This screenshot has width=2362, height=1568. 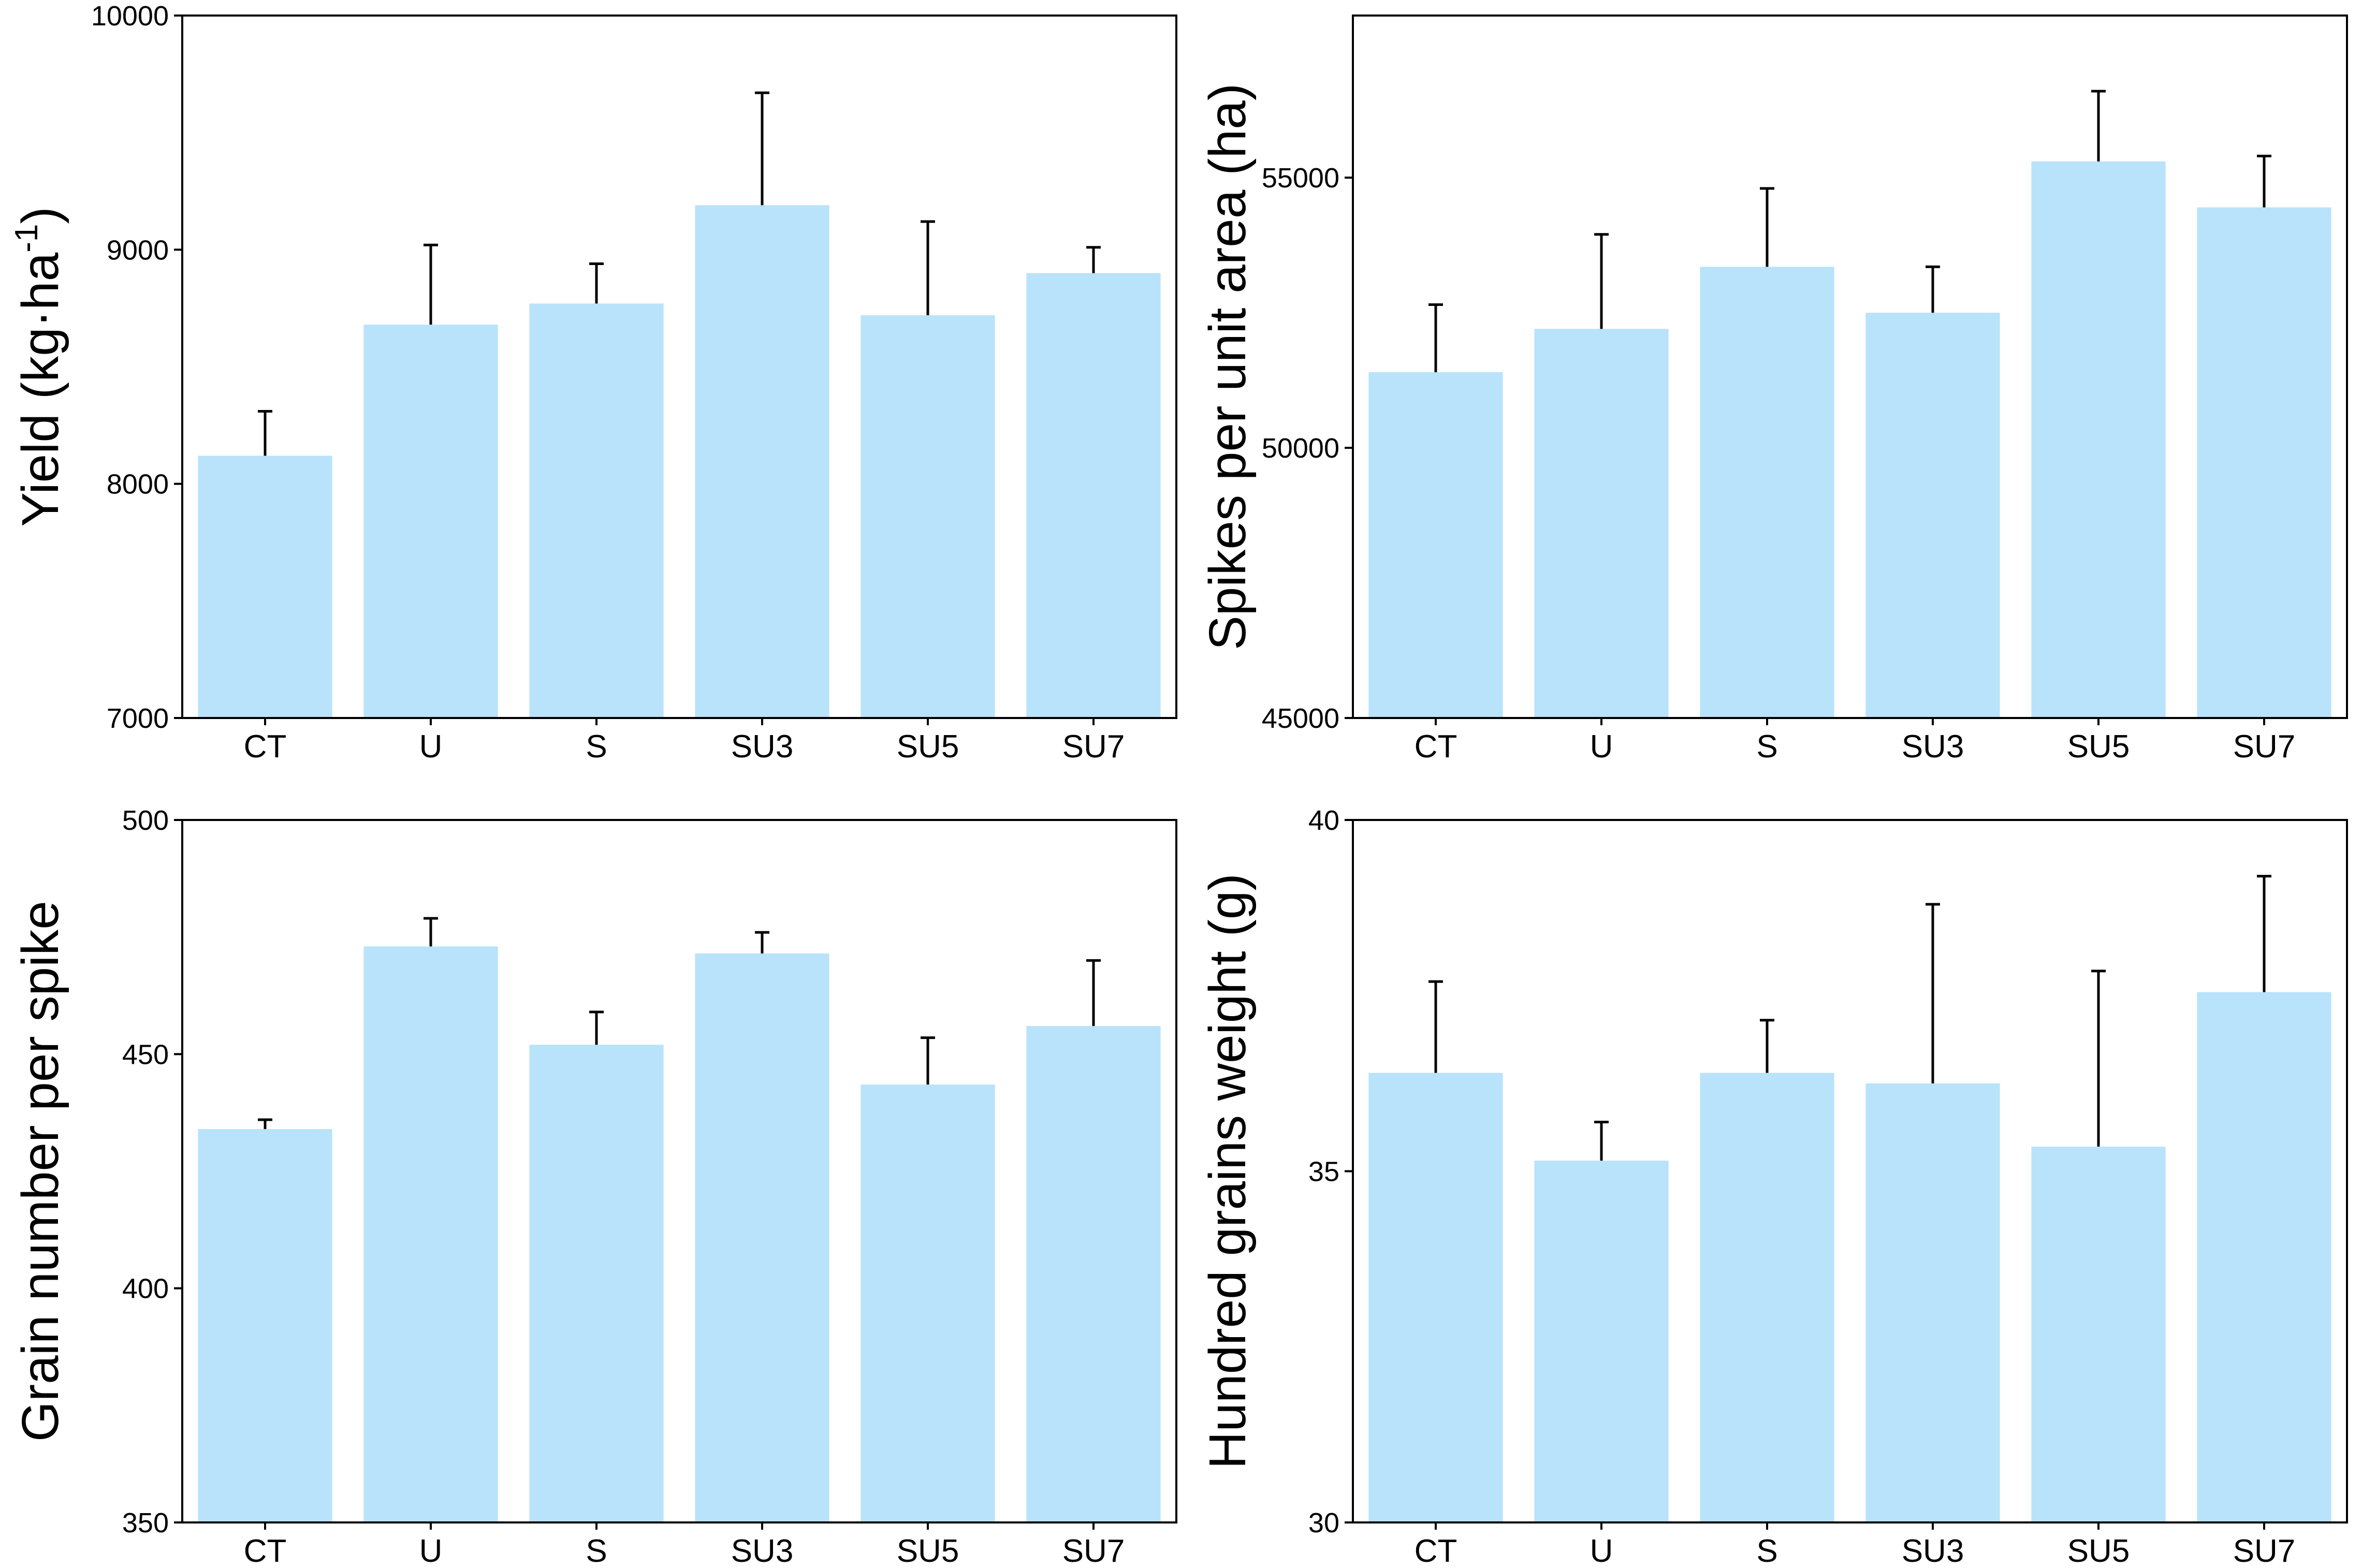 What do you see at coordinates (1323, 1522) in the screenshot?
I see `y-tick-label: 30` at bounding box center [1323, 1522].